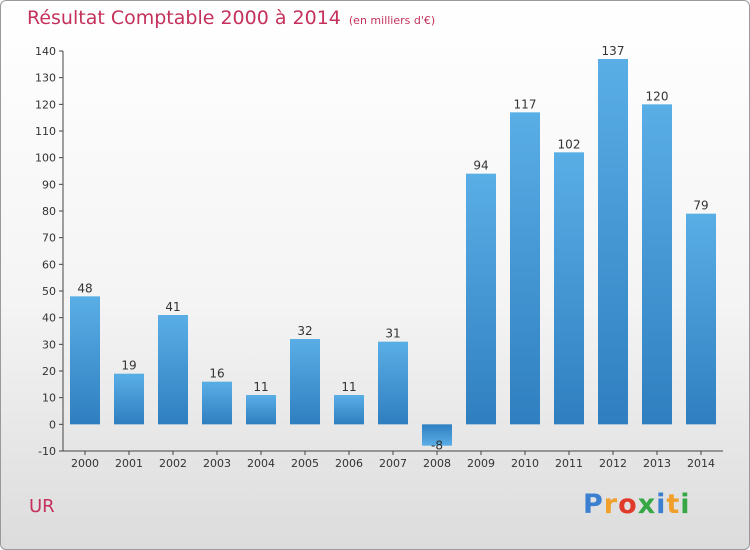  Describe the element at coordinates (613, 463) in the screenshot. I see `x-tick-label-2012: 2012` at that location.